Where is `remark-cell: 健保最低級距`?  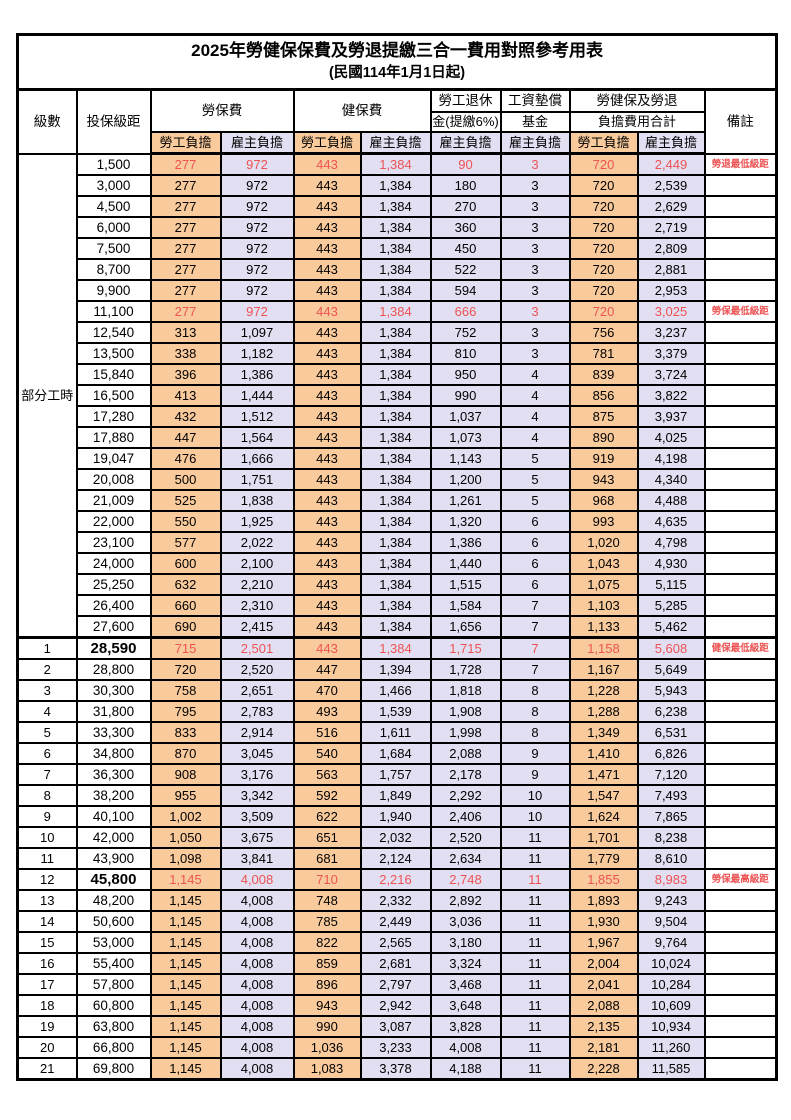 remark-cell: 健保最低級距 is located at coordinates (740, 648).